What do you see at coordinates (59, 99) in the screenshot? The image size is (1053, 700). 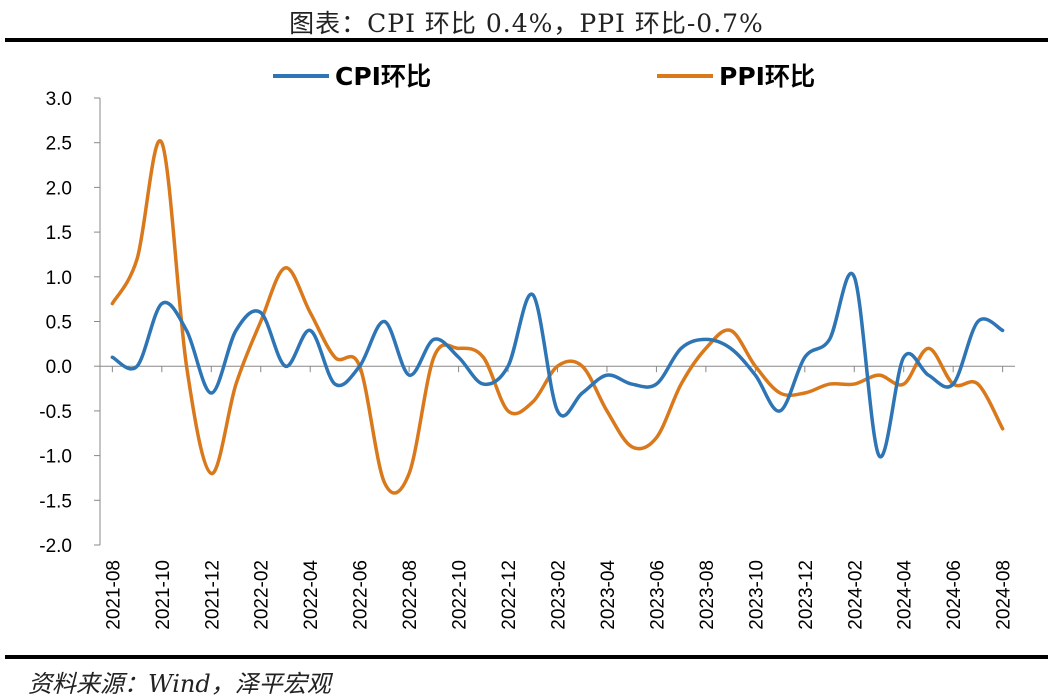 I see `y-tick-label: 3.0` at bounding box center [59, 99].